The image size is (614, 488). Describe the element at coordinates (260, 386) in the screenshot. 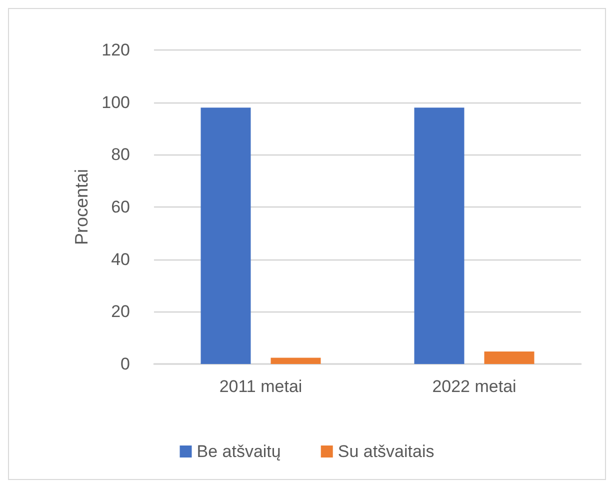

I see `x-tick-label: 2011 metai` at that location.